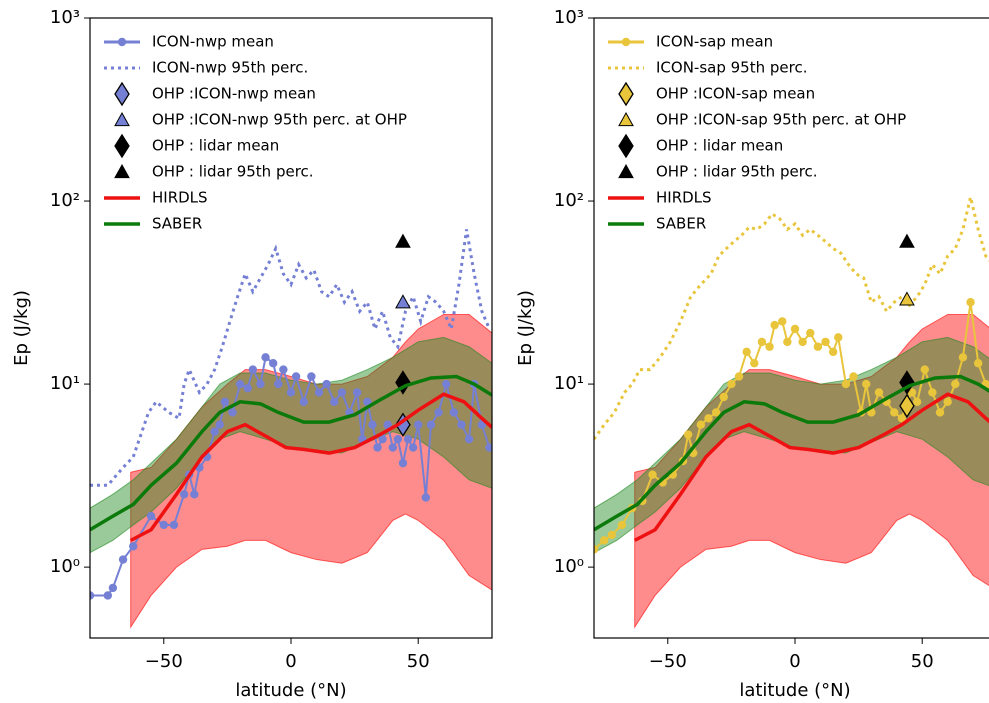  Describe the element at coordinates (65, 566) in the screenshot. I see `y-tick-label: 10⁰` at that location.